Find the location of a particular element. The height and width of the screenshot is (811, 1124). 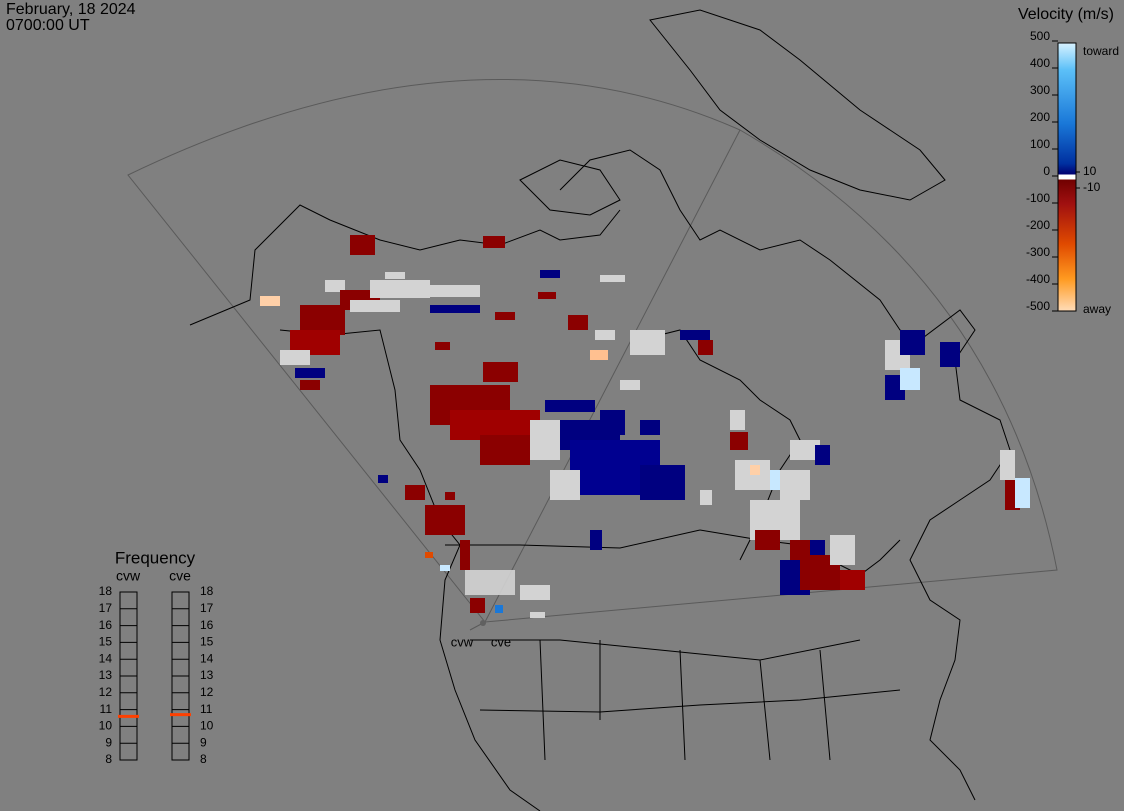

colorbar-tick-label: 100 is located at coordinates (1040, 144).